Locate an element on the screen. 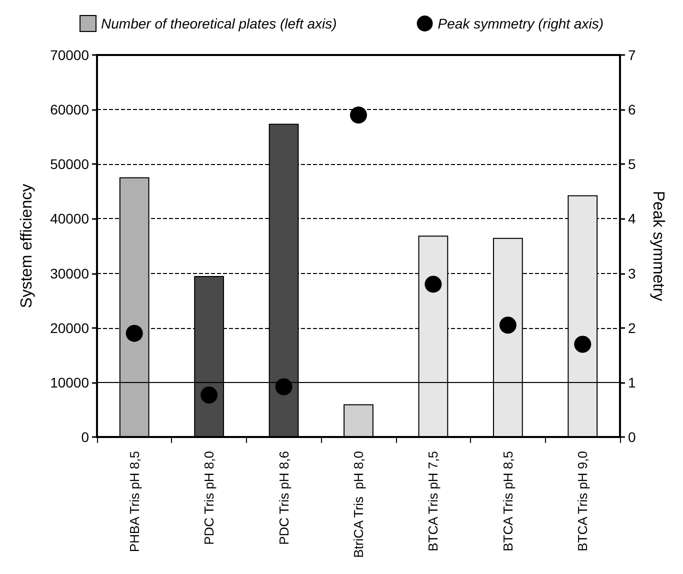 This screenshot has height=574, width=683. x-tick-label: BTCA Tris pH 8,5 is located at coordinates (508, 501).